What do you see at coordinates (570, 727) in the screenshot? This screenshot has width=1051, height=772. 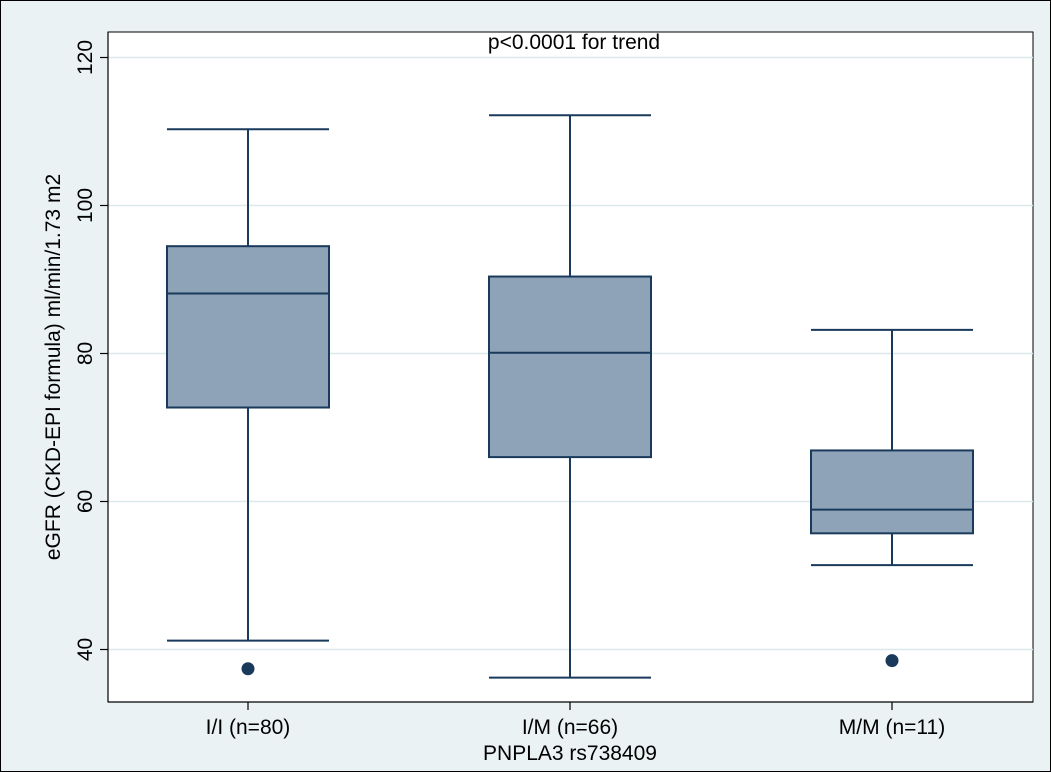 I see `x-tick-label-2: I/M (n=66)` at bounding box center [570, 727].